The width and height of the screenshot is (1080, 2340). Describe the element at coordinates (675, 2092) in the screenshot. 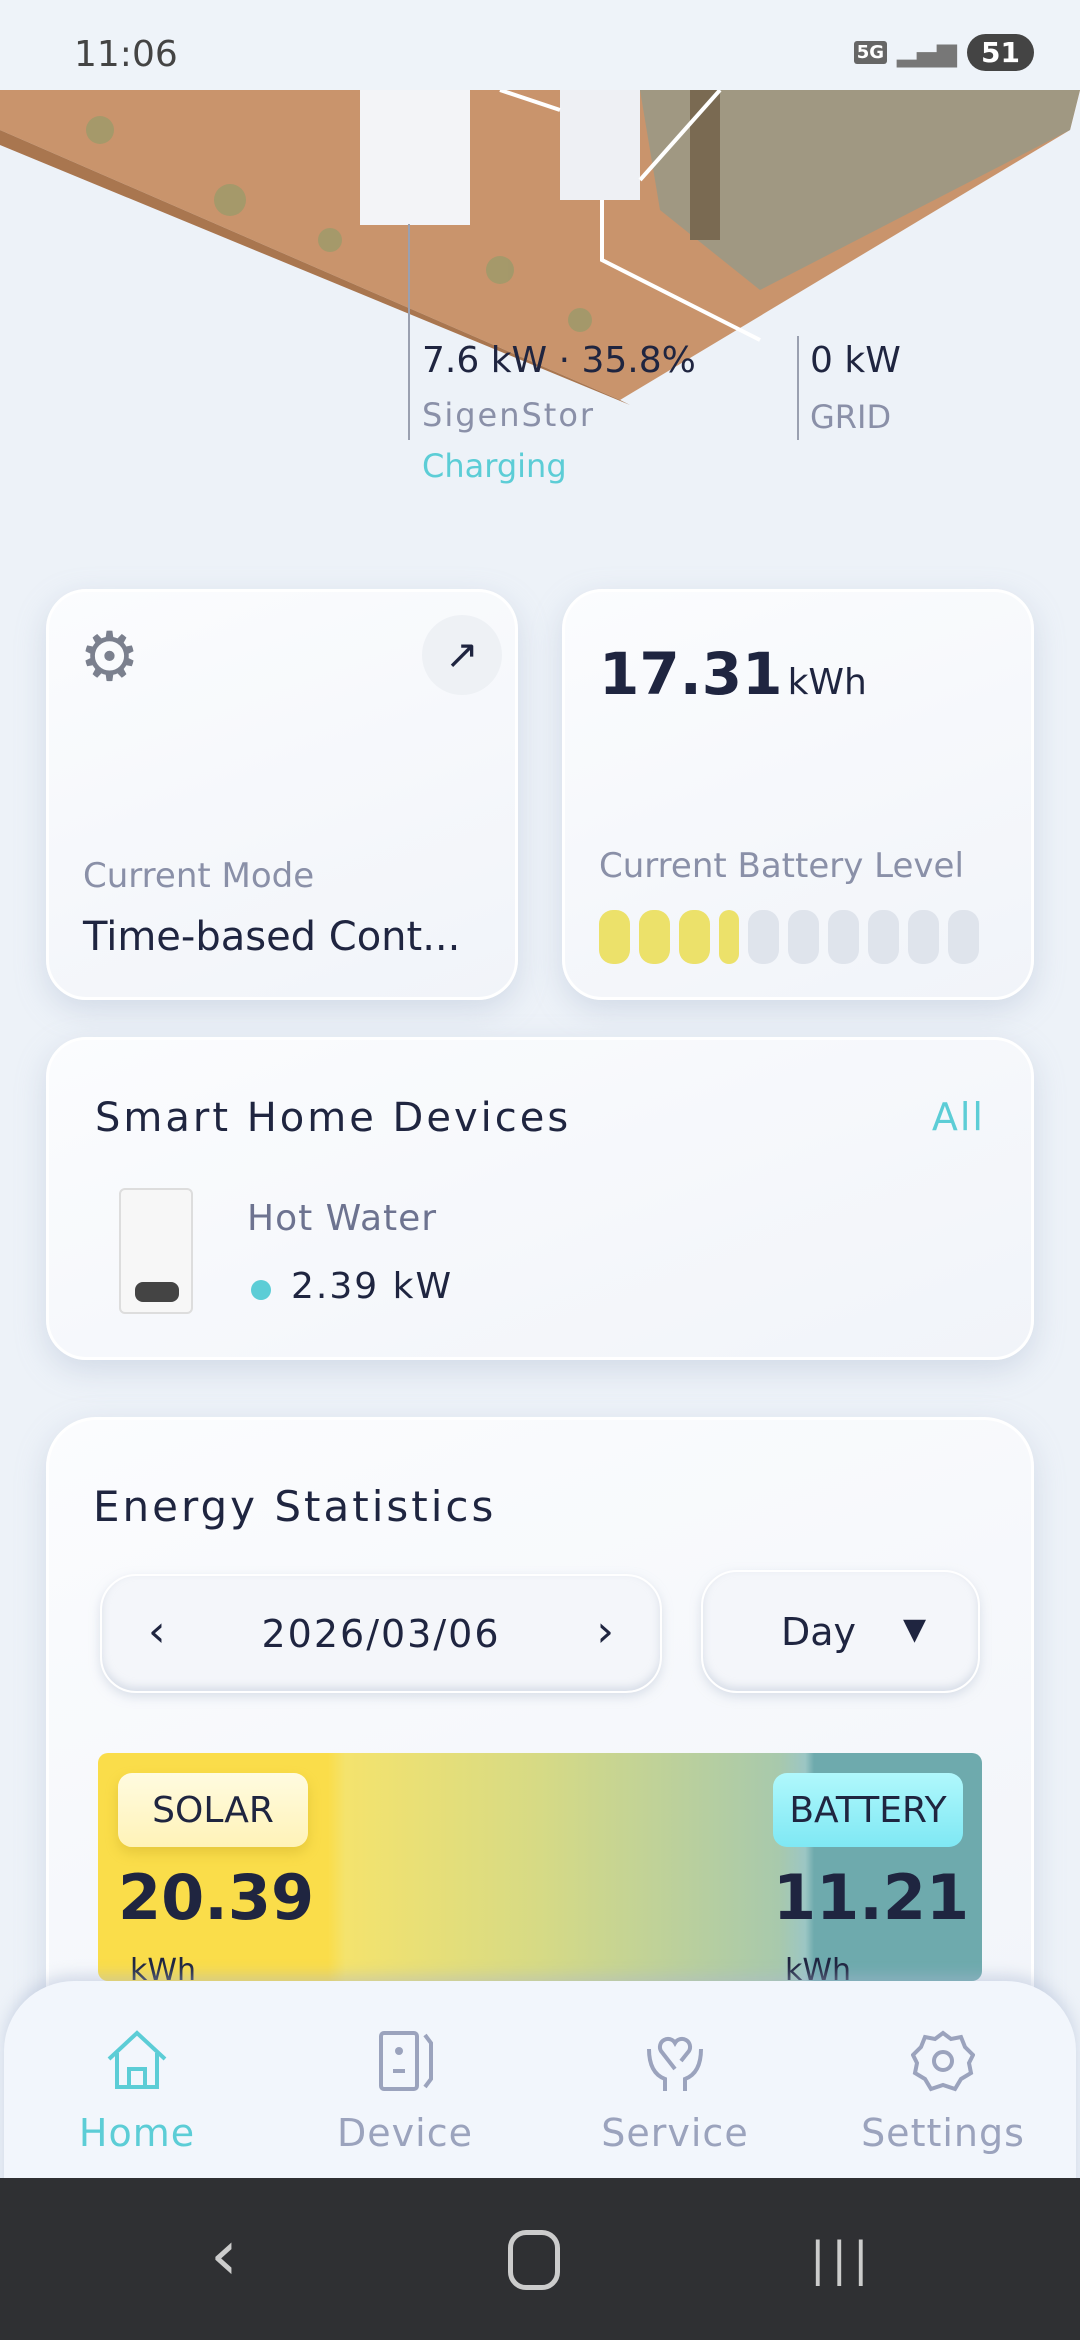

I see `nav-service: Service` at that location.